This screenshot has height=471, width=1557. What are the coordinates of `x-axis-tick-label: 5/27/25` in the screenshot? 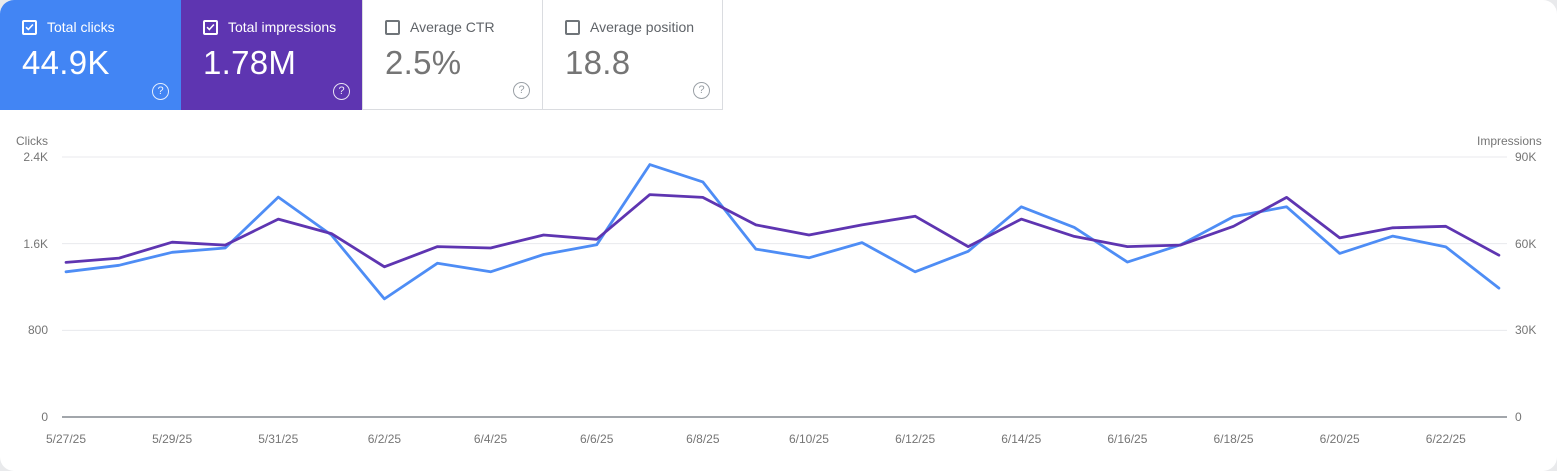 It's located at (66, 439).